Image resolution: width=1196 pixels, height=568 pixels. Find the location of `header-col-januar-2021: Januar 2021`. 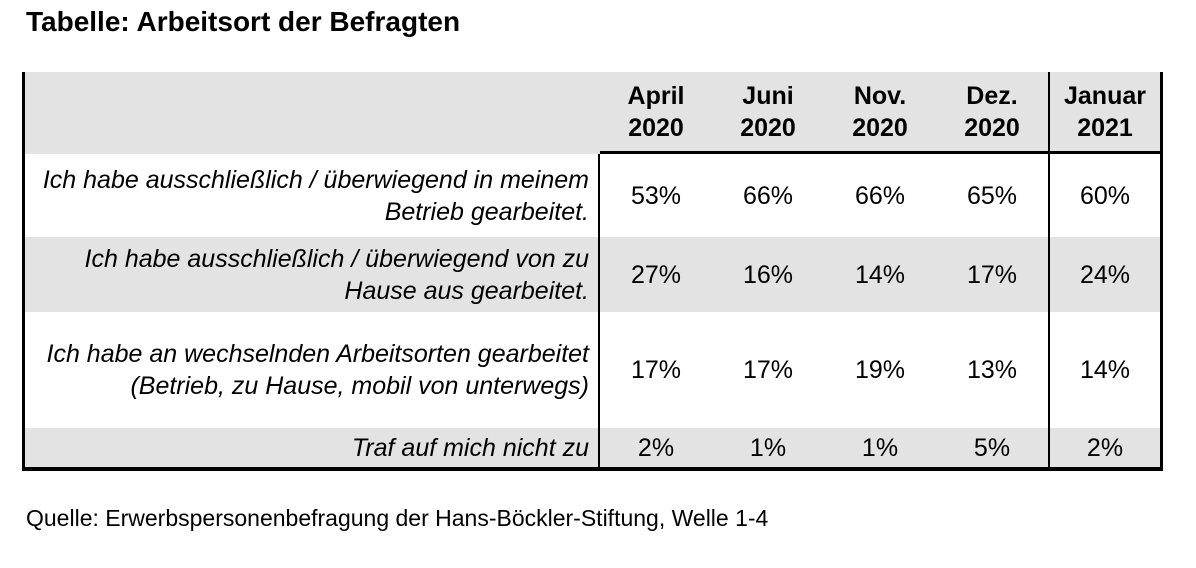

header-col-januar-2021: Januar 2021 is located at coordinates (1104, 113).